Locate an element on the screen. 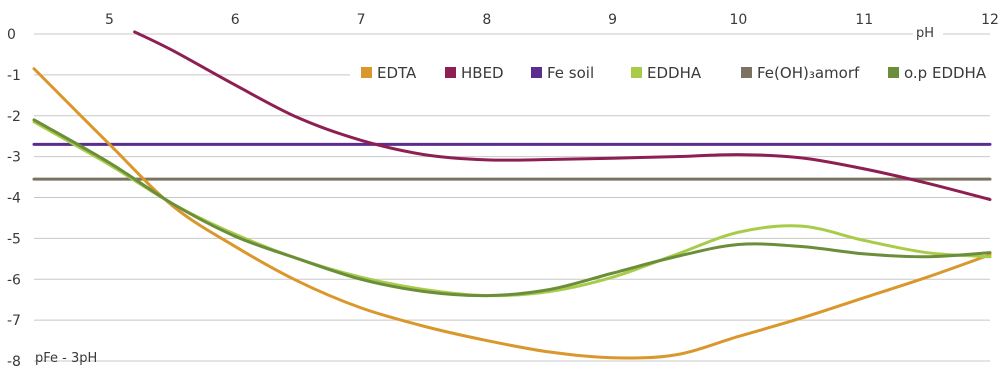 The width and height of the screenshot is (1005, 368). legend-label: EDDHA is located at coordinates (674, 73).